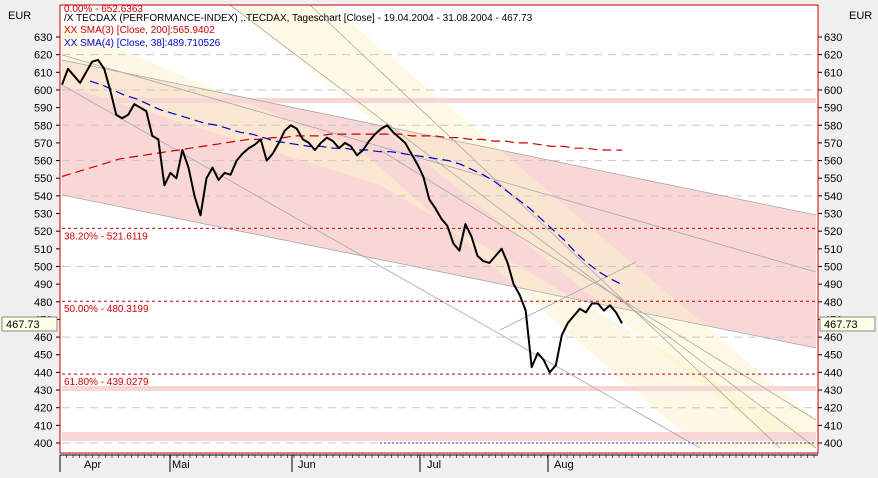 The width and height of the screenshot is (878, 478). I want to click on y-tick-left-410: 410, so click(43, 426).